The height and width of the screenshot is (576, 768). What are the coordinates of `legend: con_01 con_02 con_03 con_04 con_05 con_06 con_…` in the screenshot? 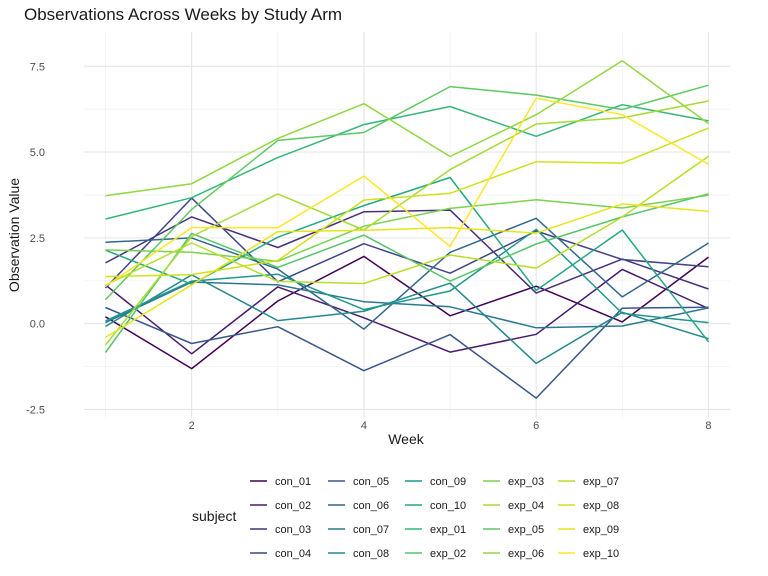 It's located at (434, 518).